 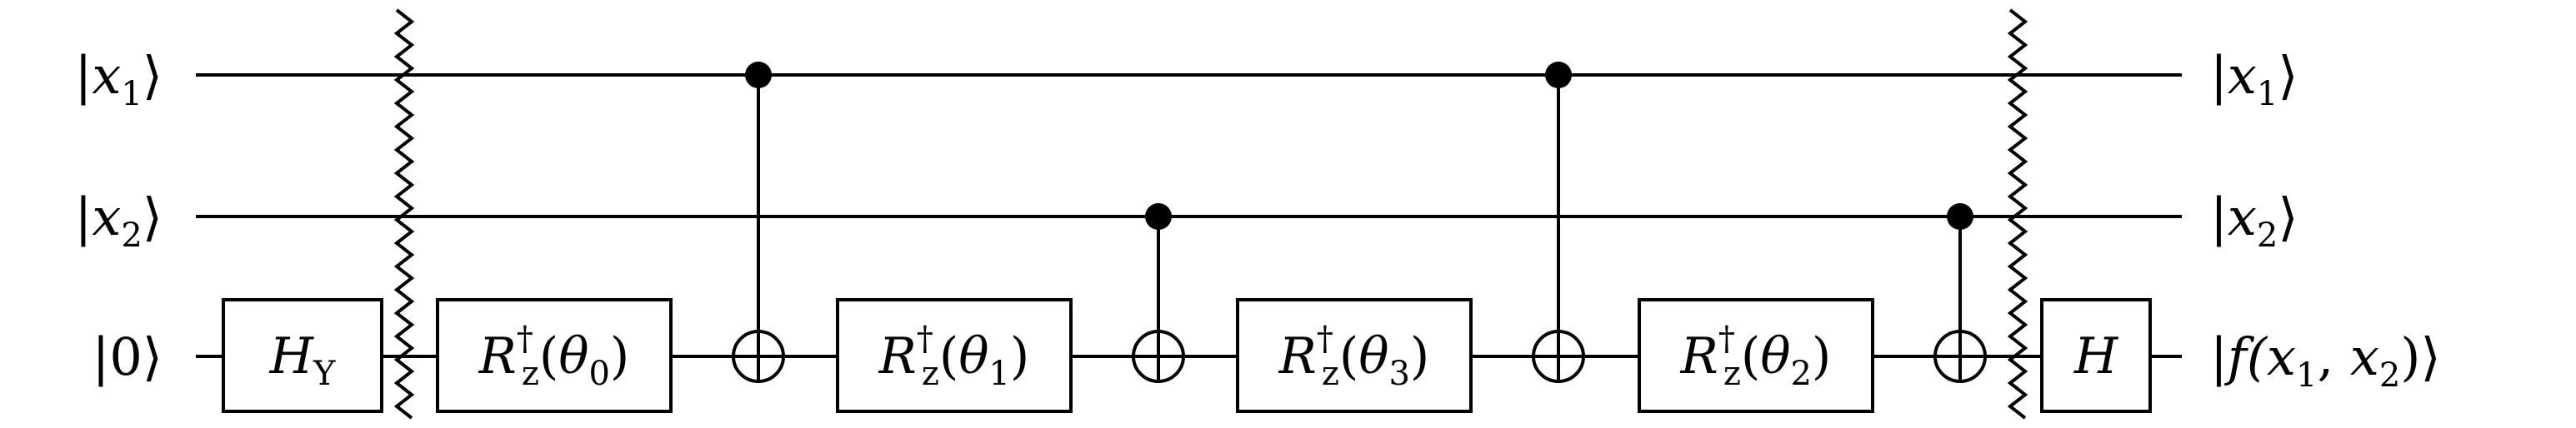 What do you see at coordinates (1559, 356) in the screenshot?
I see `cnot-3-target` at bounding box center [1559, 356].